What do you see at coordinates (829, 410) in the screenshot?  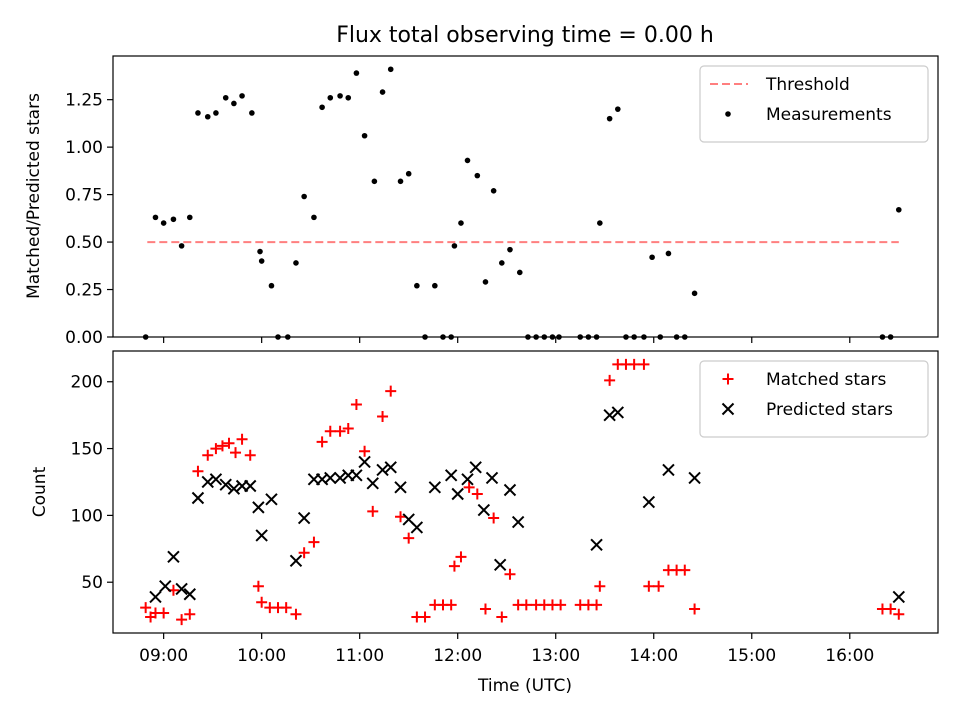 I see `legend-label: Predicted stars` at bounding box center [829, 410].